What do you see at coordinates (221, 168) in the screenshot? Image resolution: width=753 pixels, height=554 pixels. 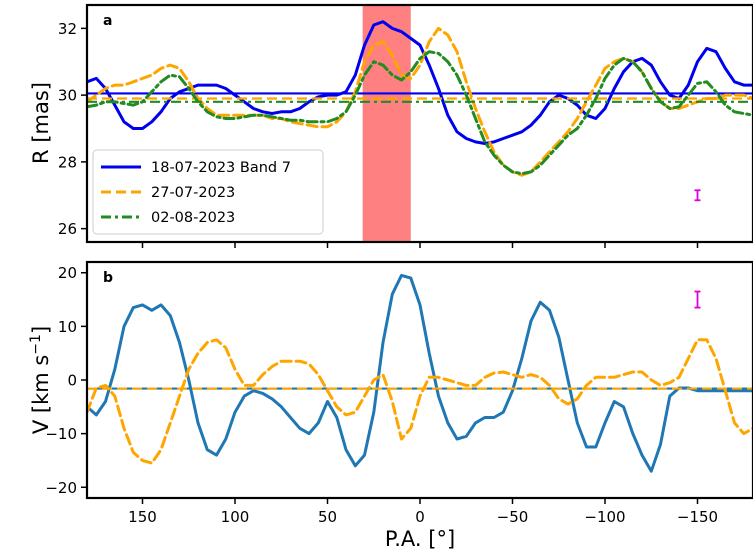 I see `legend-label-1: 18-07-2023 Band 7` at bounding box center [221, 168].